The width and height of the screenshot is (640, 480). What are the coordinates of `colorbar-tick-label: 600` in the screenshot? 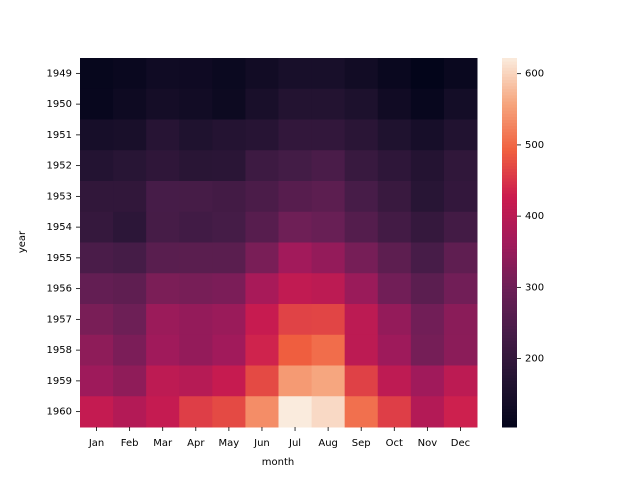 It's located at (534, 74).